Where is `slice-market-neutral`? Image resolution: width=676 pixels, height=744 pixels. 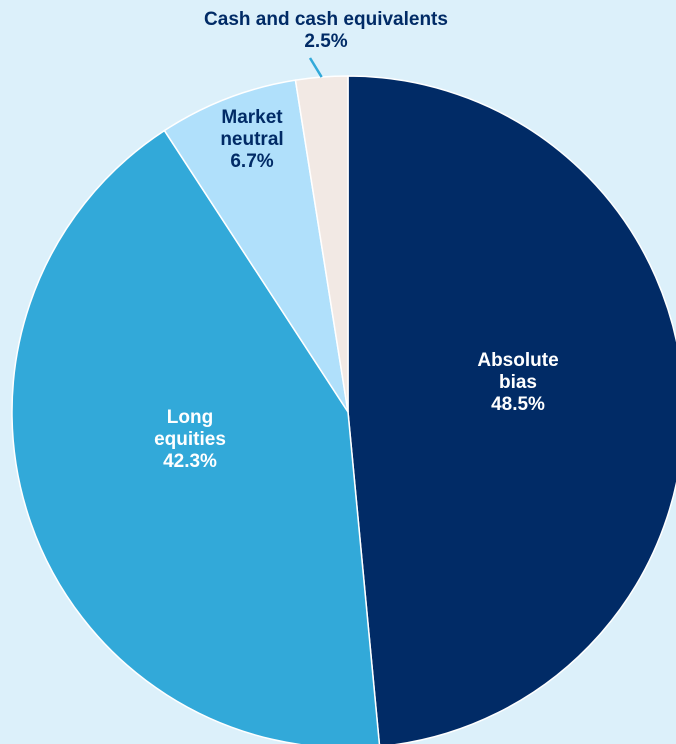
slice-market-neutral is located at coordinates (256, 246).